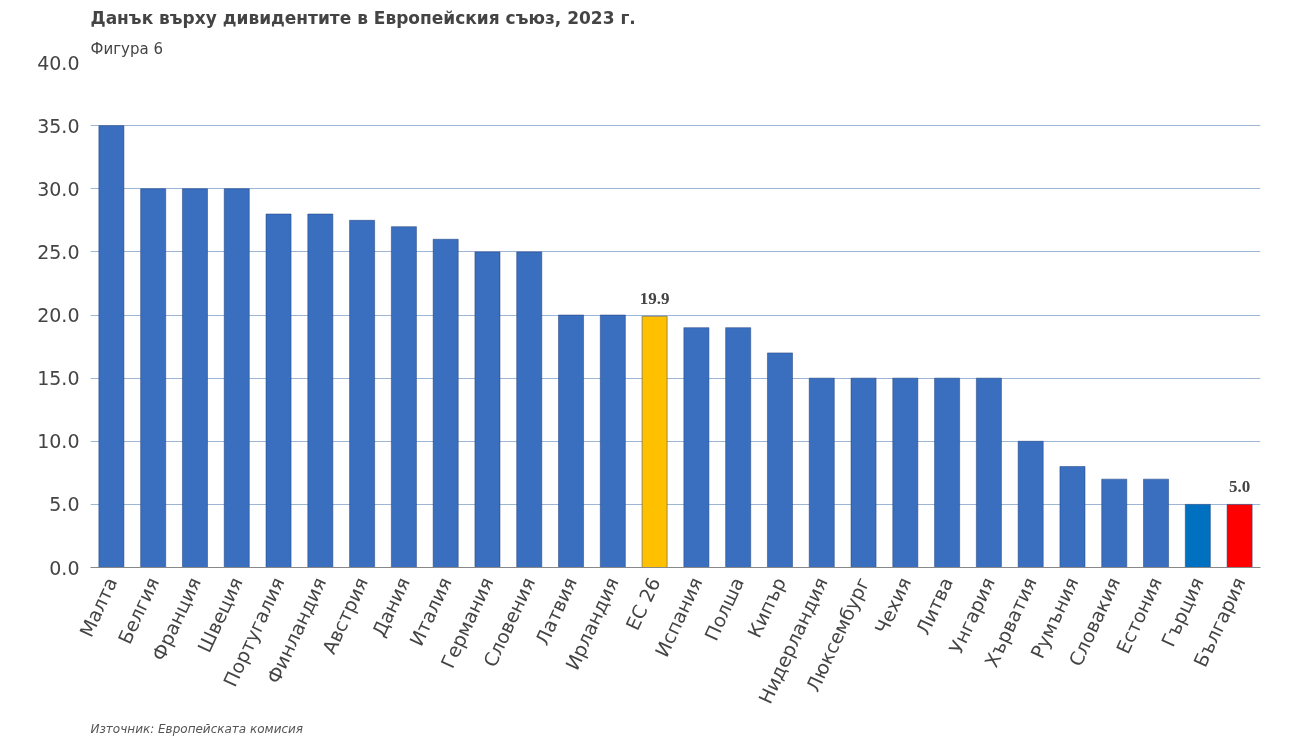  I want to click on y-tick-label: 20.0, so click(58, 315).